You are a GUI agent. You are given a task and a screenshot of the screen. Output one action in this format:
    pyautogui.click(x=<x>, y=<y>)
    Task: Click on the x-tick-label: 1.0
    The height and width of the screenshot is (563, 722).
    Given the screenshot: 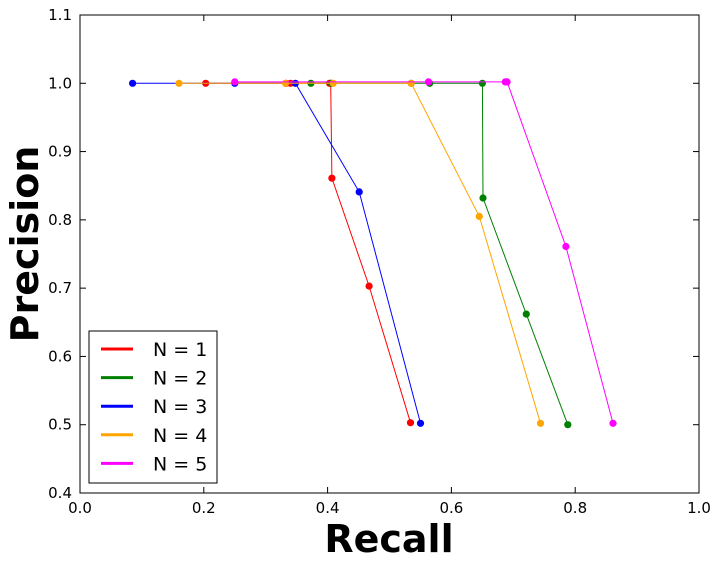 What is the action you would take?
    pyautogui.click(x=699, y=508)
    